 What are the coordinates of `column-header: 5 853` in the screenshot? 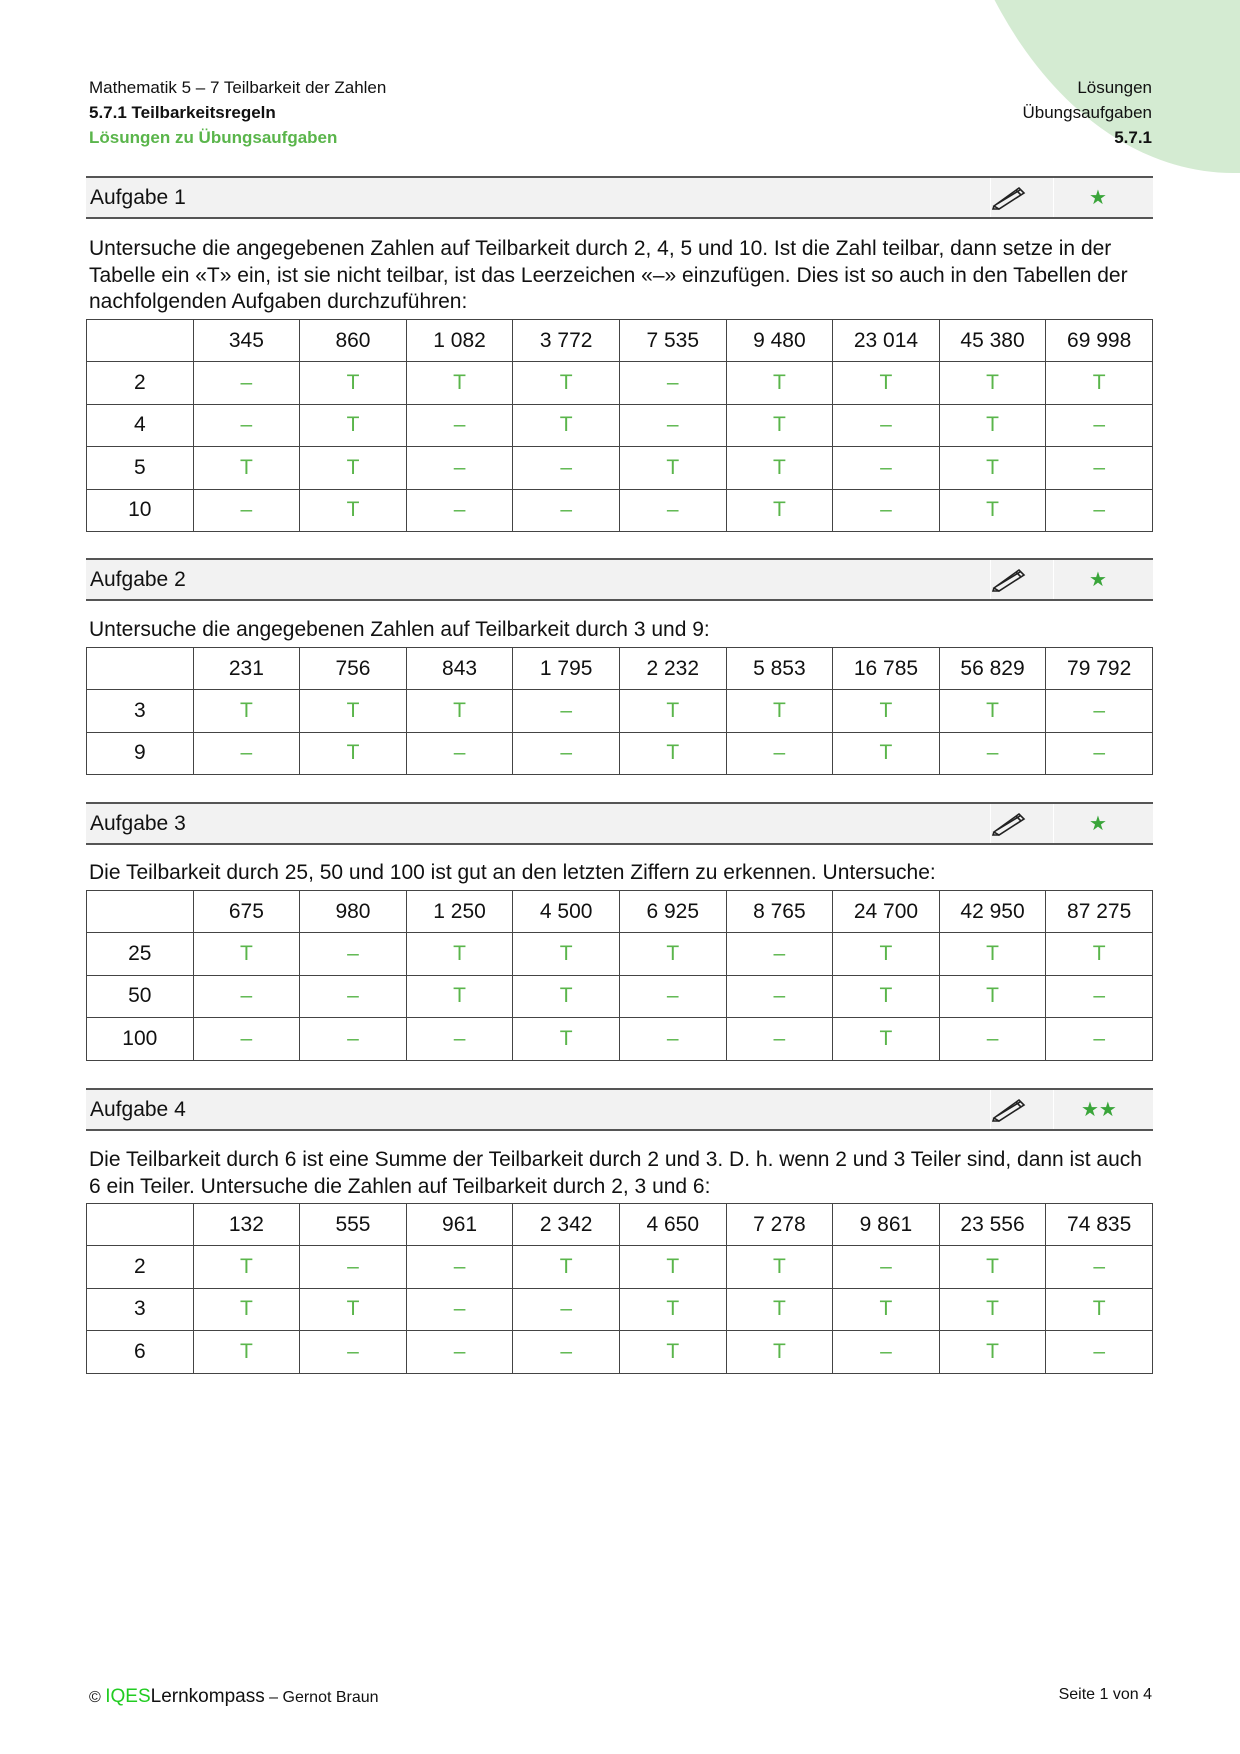 It's located at (779, 668).